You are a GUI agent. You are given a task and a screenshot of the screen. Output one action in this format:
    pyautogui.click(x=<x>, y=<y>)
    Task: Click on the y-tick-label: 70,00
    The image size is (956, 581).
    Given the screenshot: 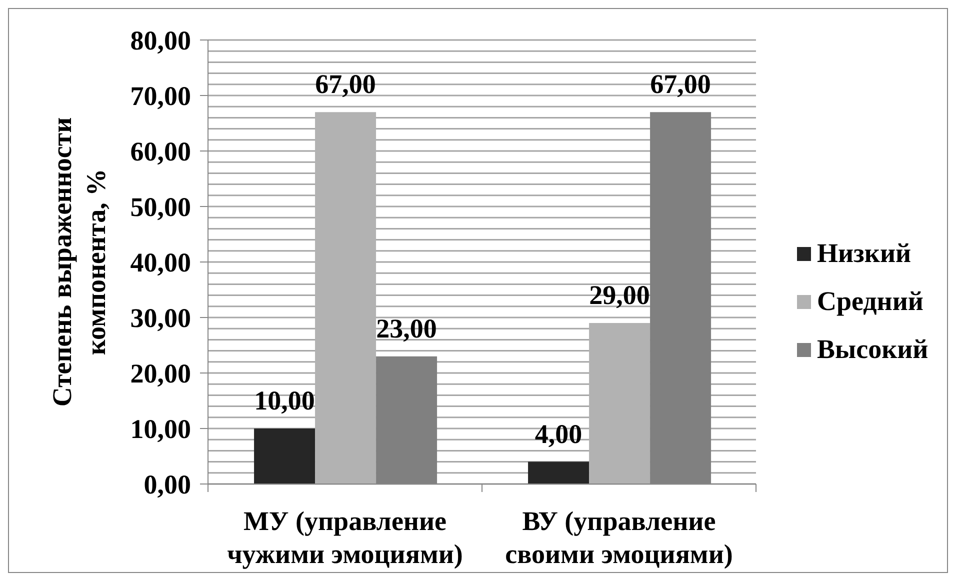 What is the action you would take?
    pyautogui.click(x=160, y=95)
    